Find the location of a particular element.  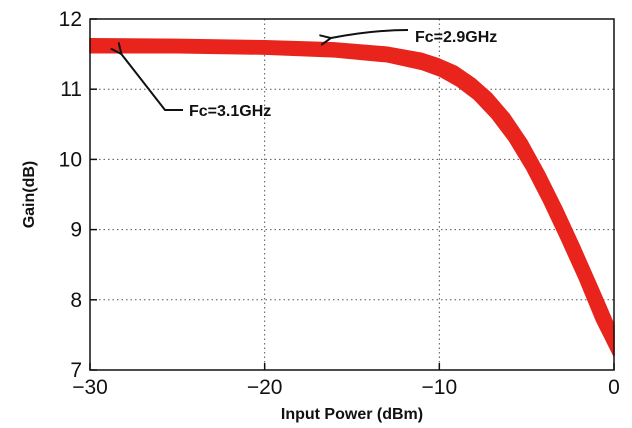

y-tick-label-4: 11 is located at coordinates (71, 89).